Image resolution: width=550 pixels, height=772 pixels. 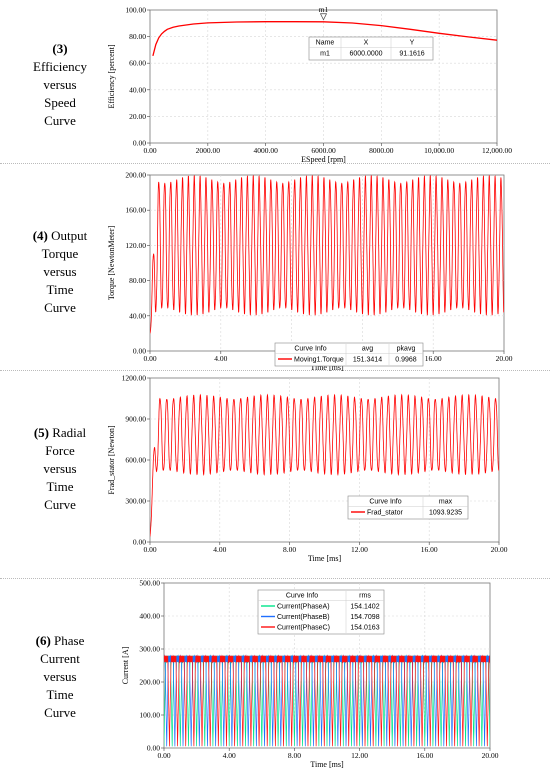 I want to click on y-axis-label: Current [A], so click(x=125, y=665).